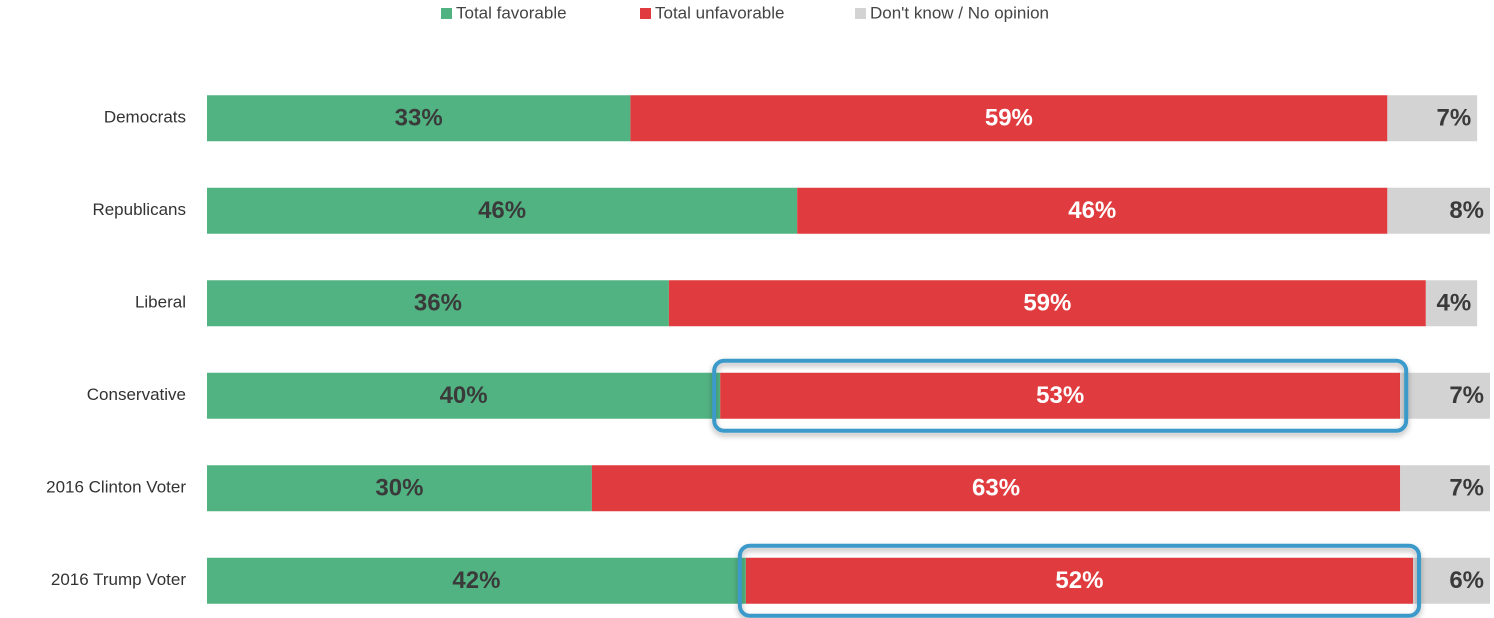 The width and height of the screenshot is (1494, 618). I want to click on value-label: 36%, so click(438, 303).